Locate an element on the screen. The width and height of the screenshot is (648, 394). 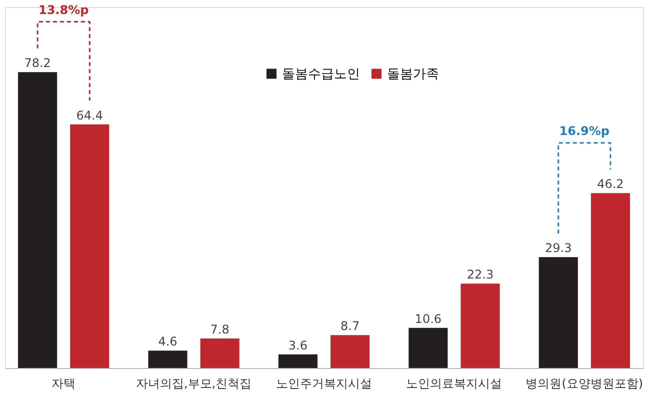
data-label: 78.2 is located at coordinates (37, 63).